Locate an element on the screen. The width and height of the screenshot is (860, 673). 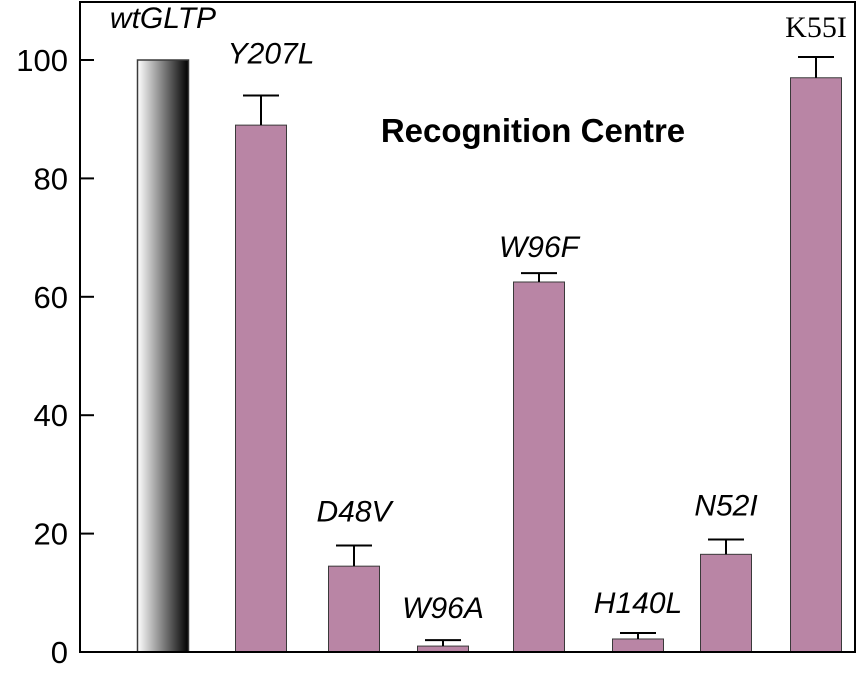
y-tick-label-20: 20 is located at coordinates (51, 534).